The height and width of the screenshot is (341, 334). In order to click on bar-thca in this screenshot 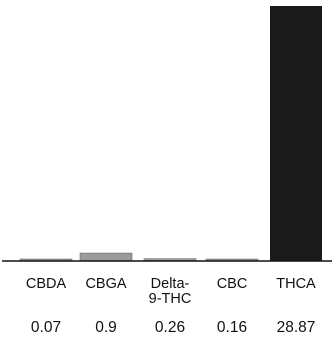, I will do `click(296, 133)`.